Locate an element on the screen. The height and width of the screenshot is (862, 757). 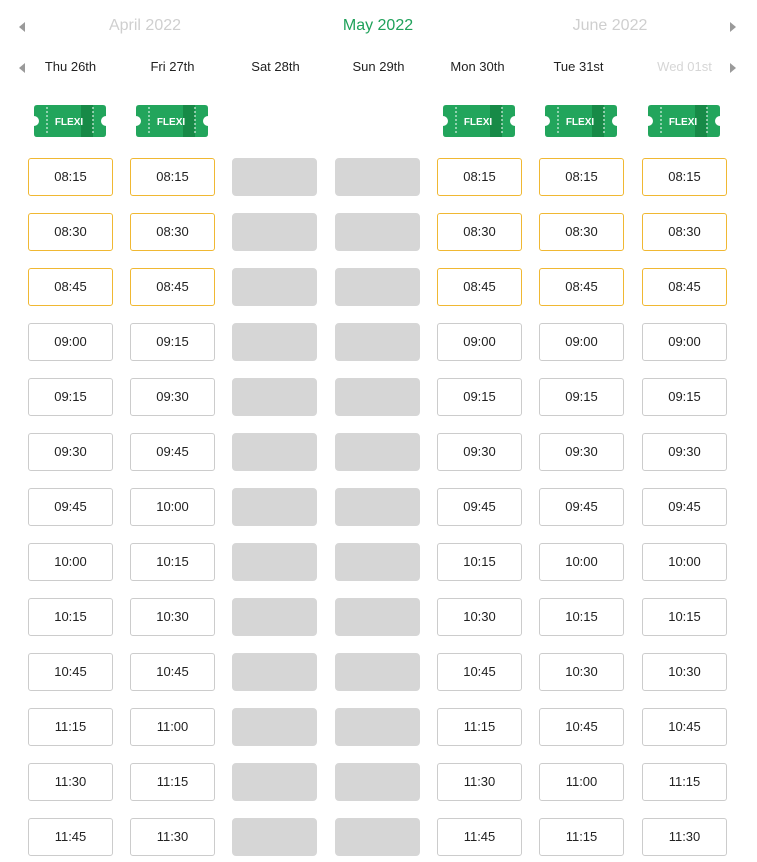
day-header: Sun 29th is located at coordinates (378, 66).